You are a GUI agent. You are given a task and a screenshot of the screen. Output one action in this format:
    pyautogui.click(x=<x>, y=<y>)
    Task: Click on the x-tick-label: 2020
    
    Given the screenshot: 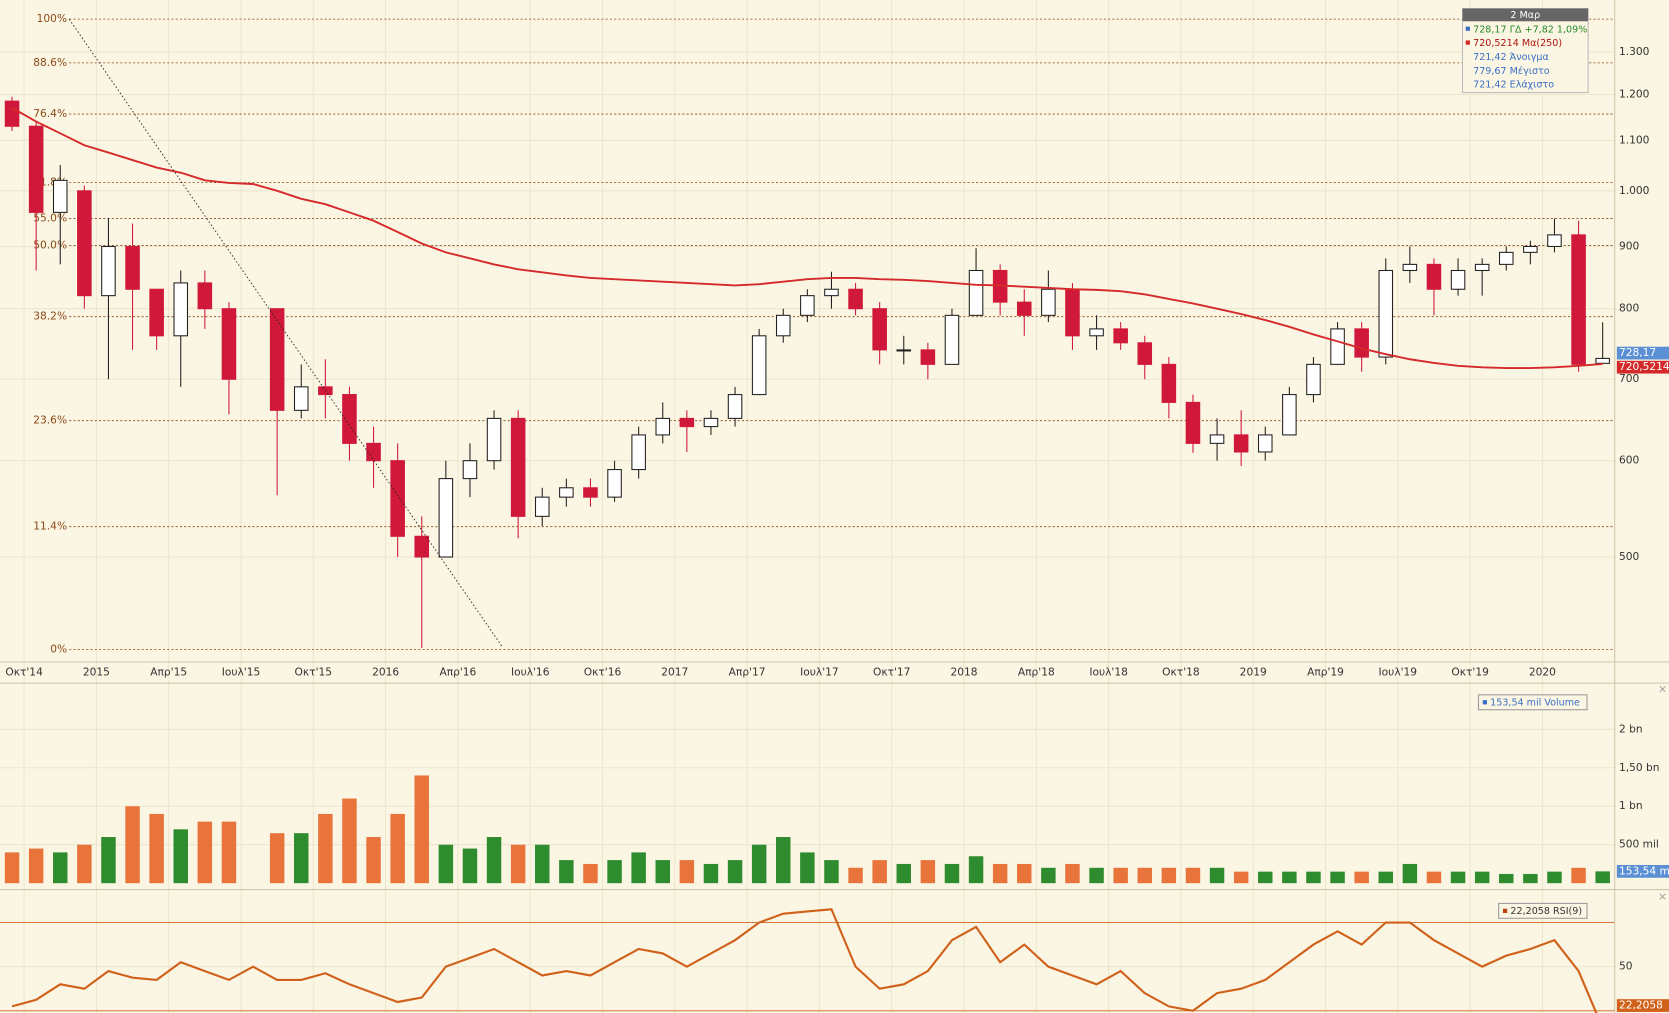 What is the action you would take?
    pyautogui.click(x=1542, y=671)
    